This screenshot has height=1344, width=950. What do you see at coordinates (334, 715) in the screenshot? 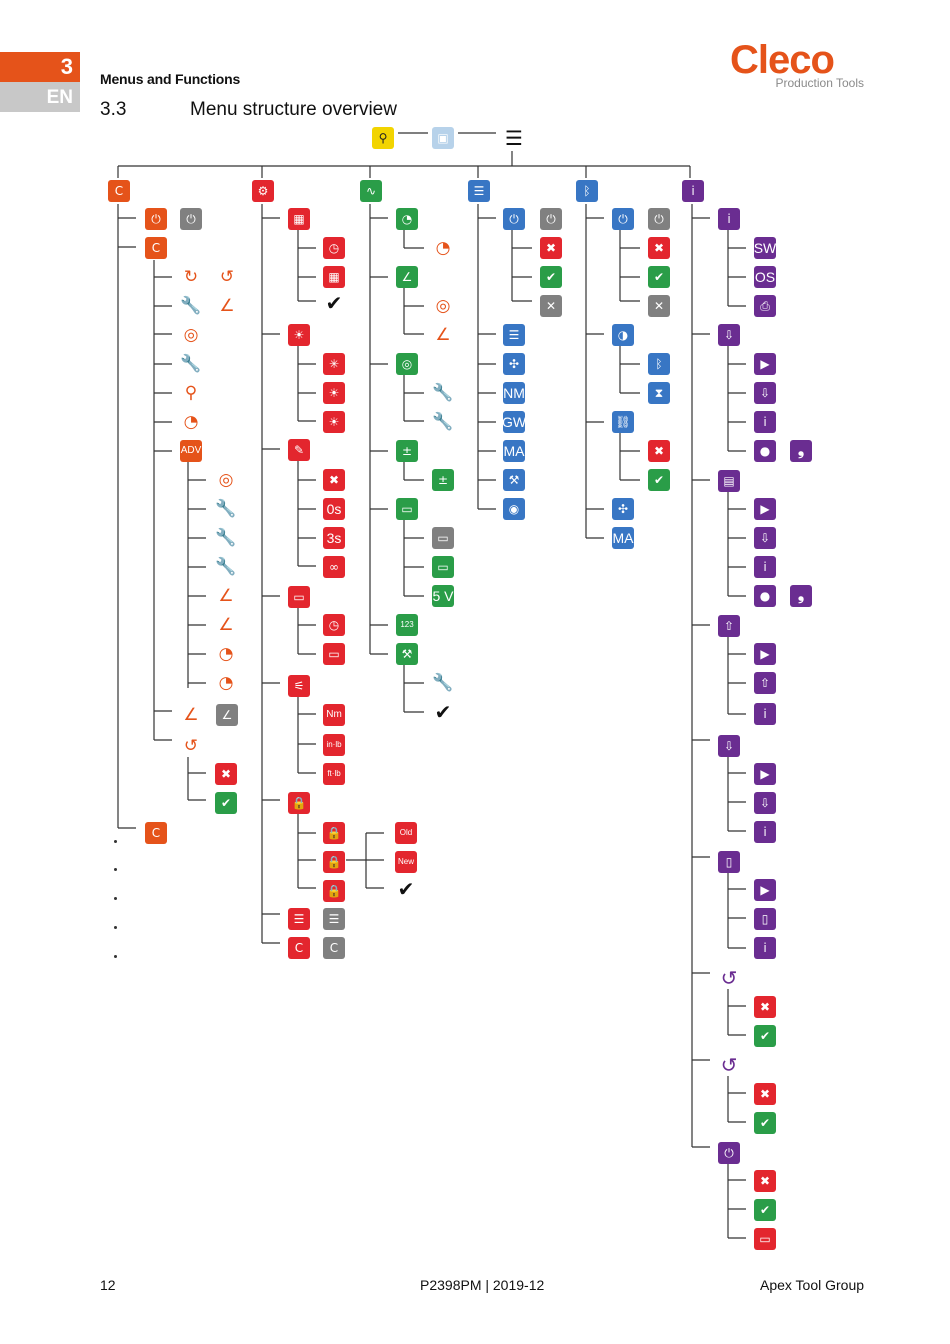
I see `unit-nm-icon: Nm` at bounding box center [334, 715].